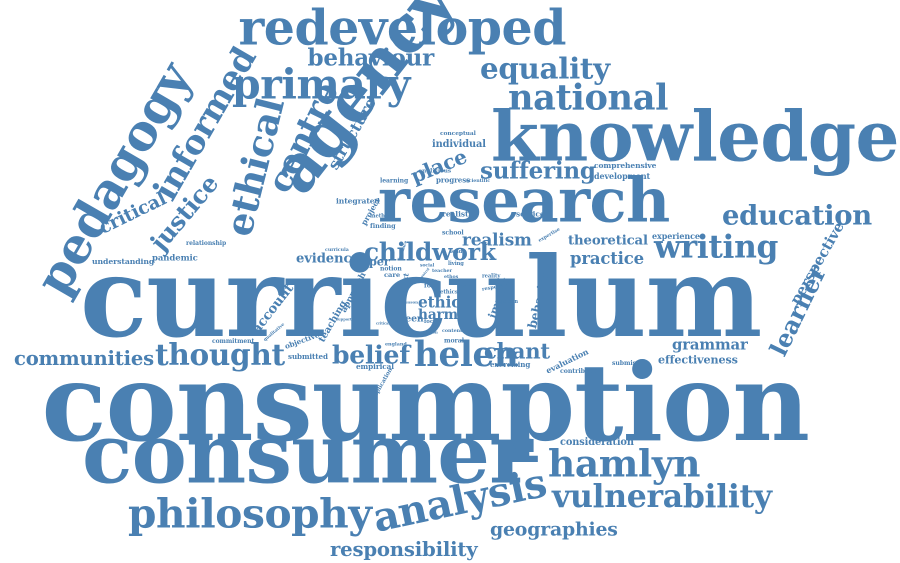 The image size is (900, 563). Describe the element at coordinates (439, 302) in the screenshot. I see `word-ethic: ethic` at that location.